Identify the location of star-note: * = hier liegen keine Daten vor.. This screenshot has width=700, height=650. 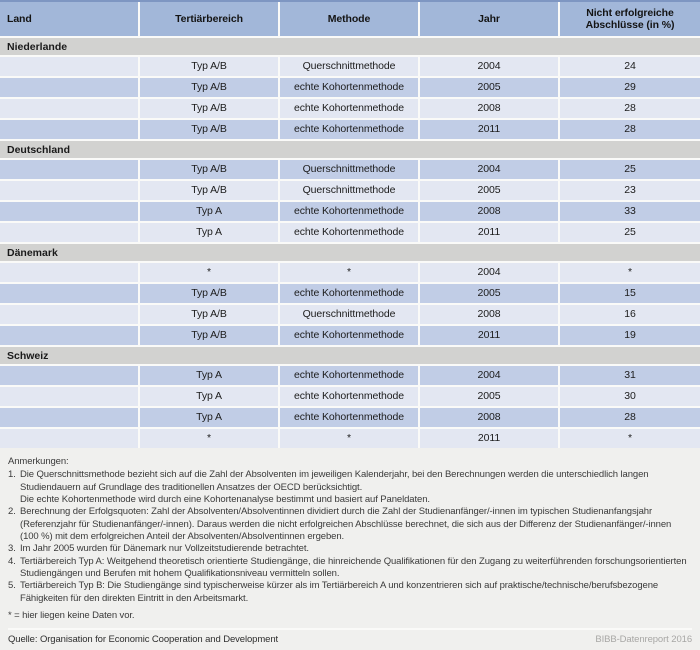
(71, 616).